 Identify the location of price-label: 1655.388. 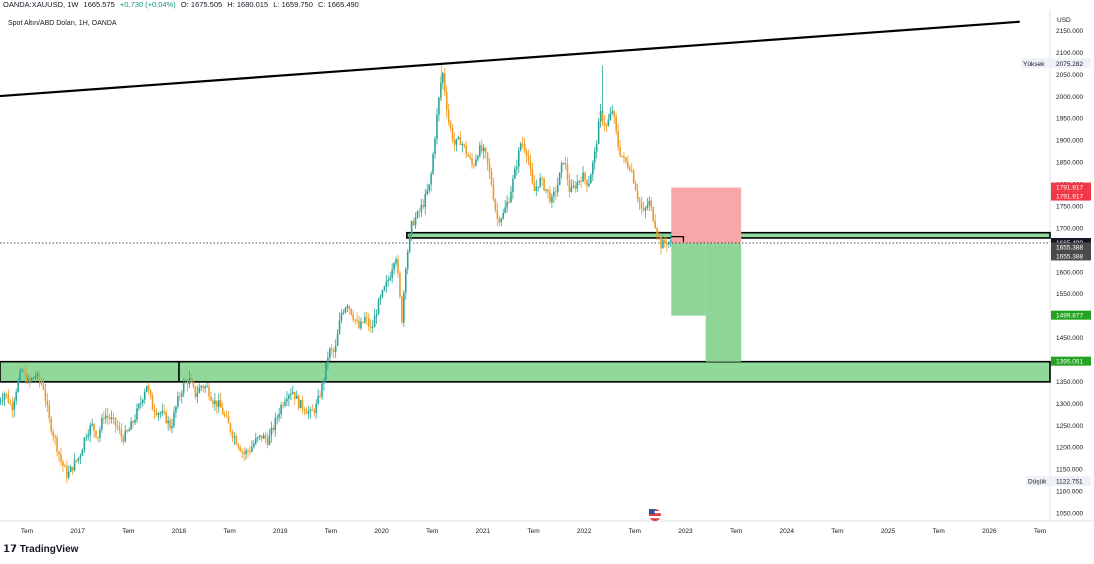
(1069, 247).